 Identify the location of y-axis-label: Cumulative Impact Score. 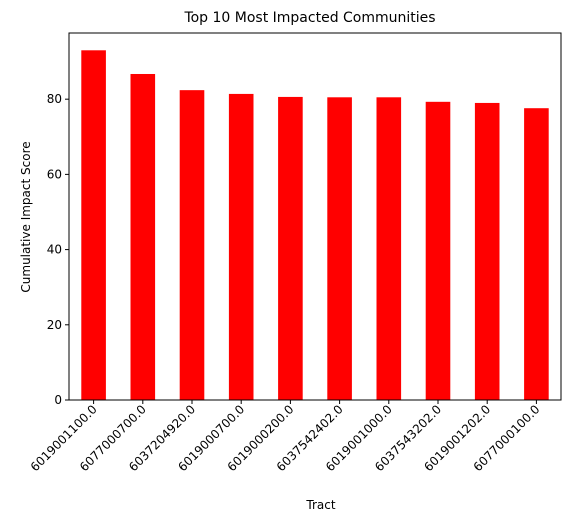
(26, 216).